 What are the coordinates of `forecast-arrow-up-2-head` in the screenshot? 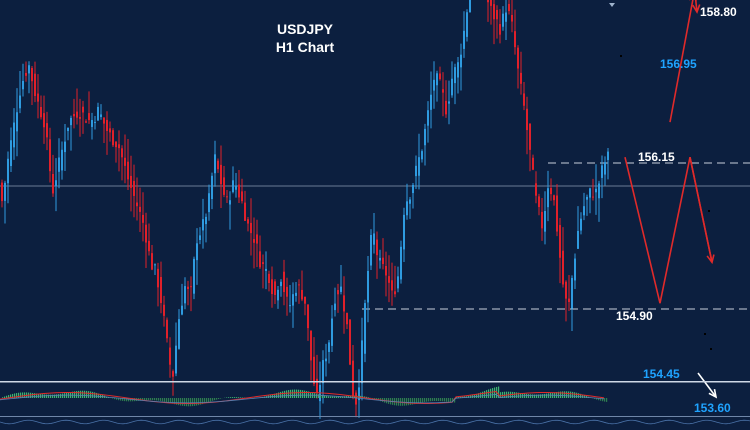 It's located at (696, 9).